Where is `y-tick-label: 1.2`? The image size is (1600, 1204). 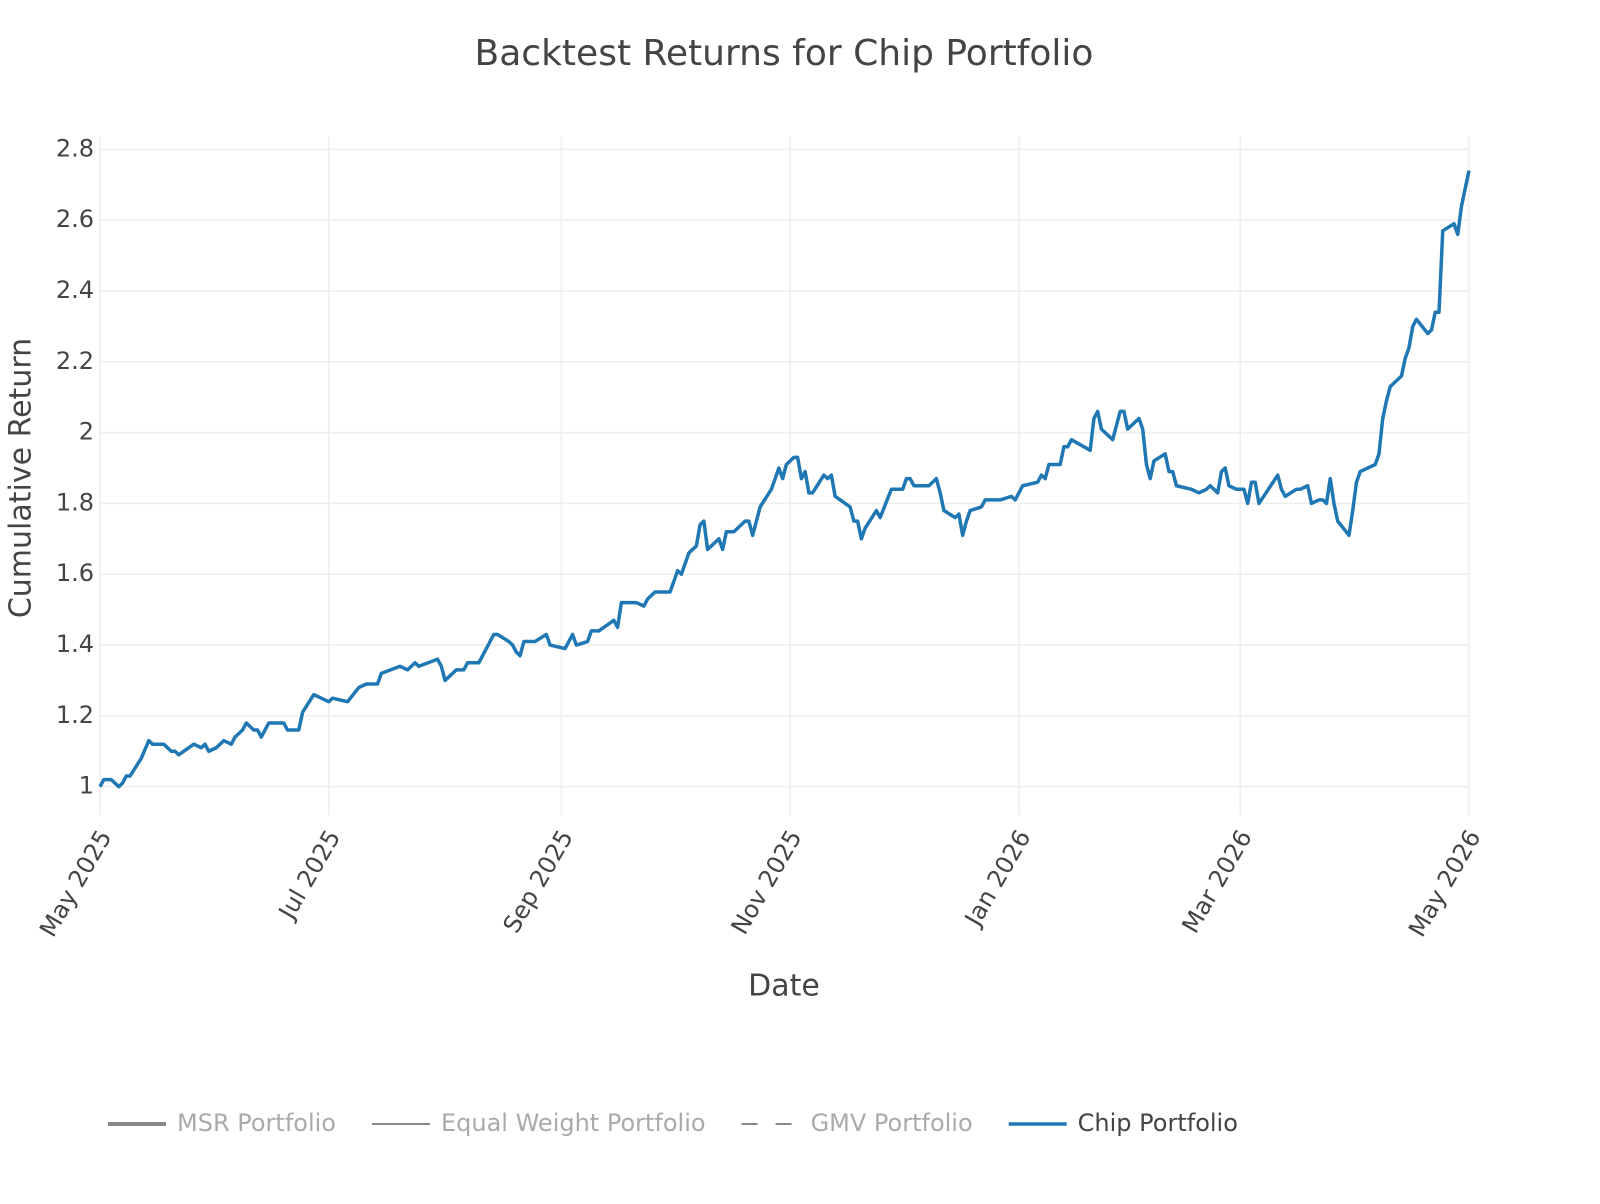 y-tick-label: 1.2 is located at coordinates (75, 715).